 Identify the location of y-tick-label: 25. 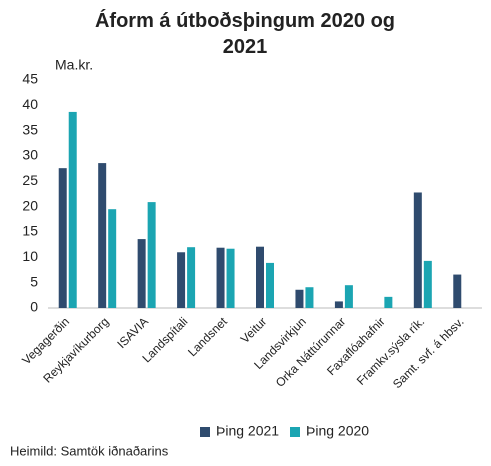
(30, 180).